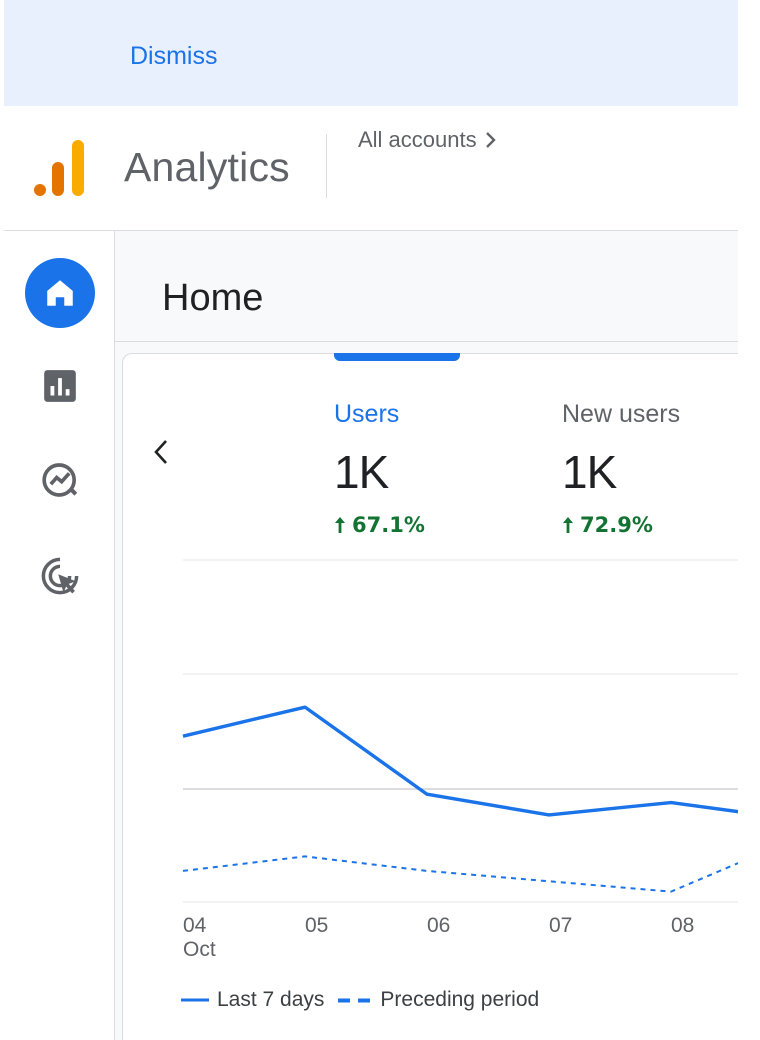 The image size is (760, 1040). What do you see at coordinates (621, 468) in the screenshot?
I see `metric-new-users: New users 1K 72.9%` at bounding box center [621, 468].